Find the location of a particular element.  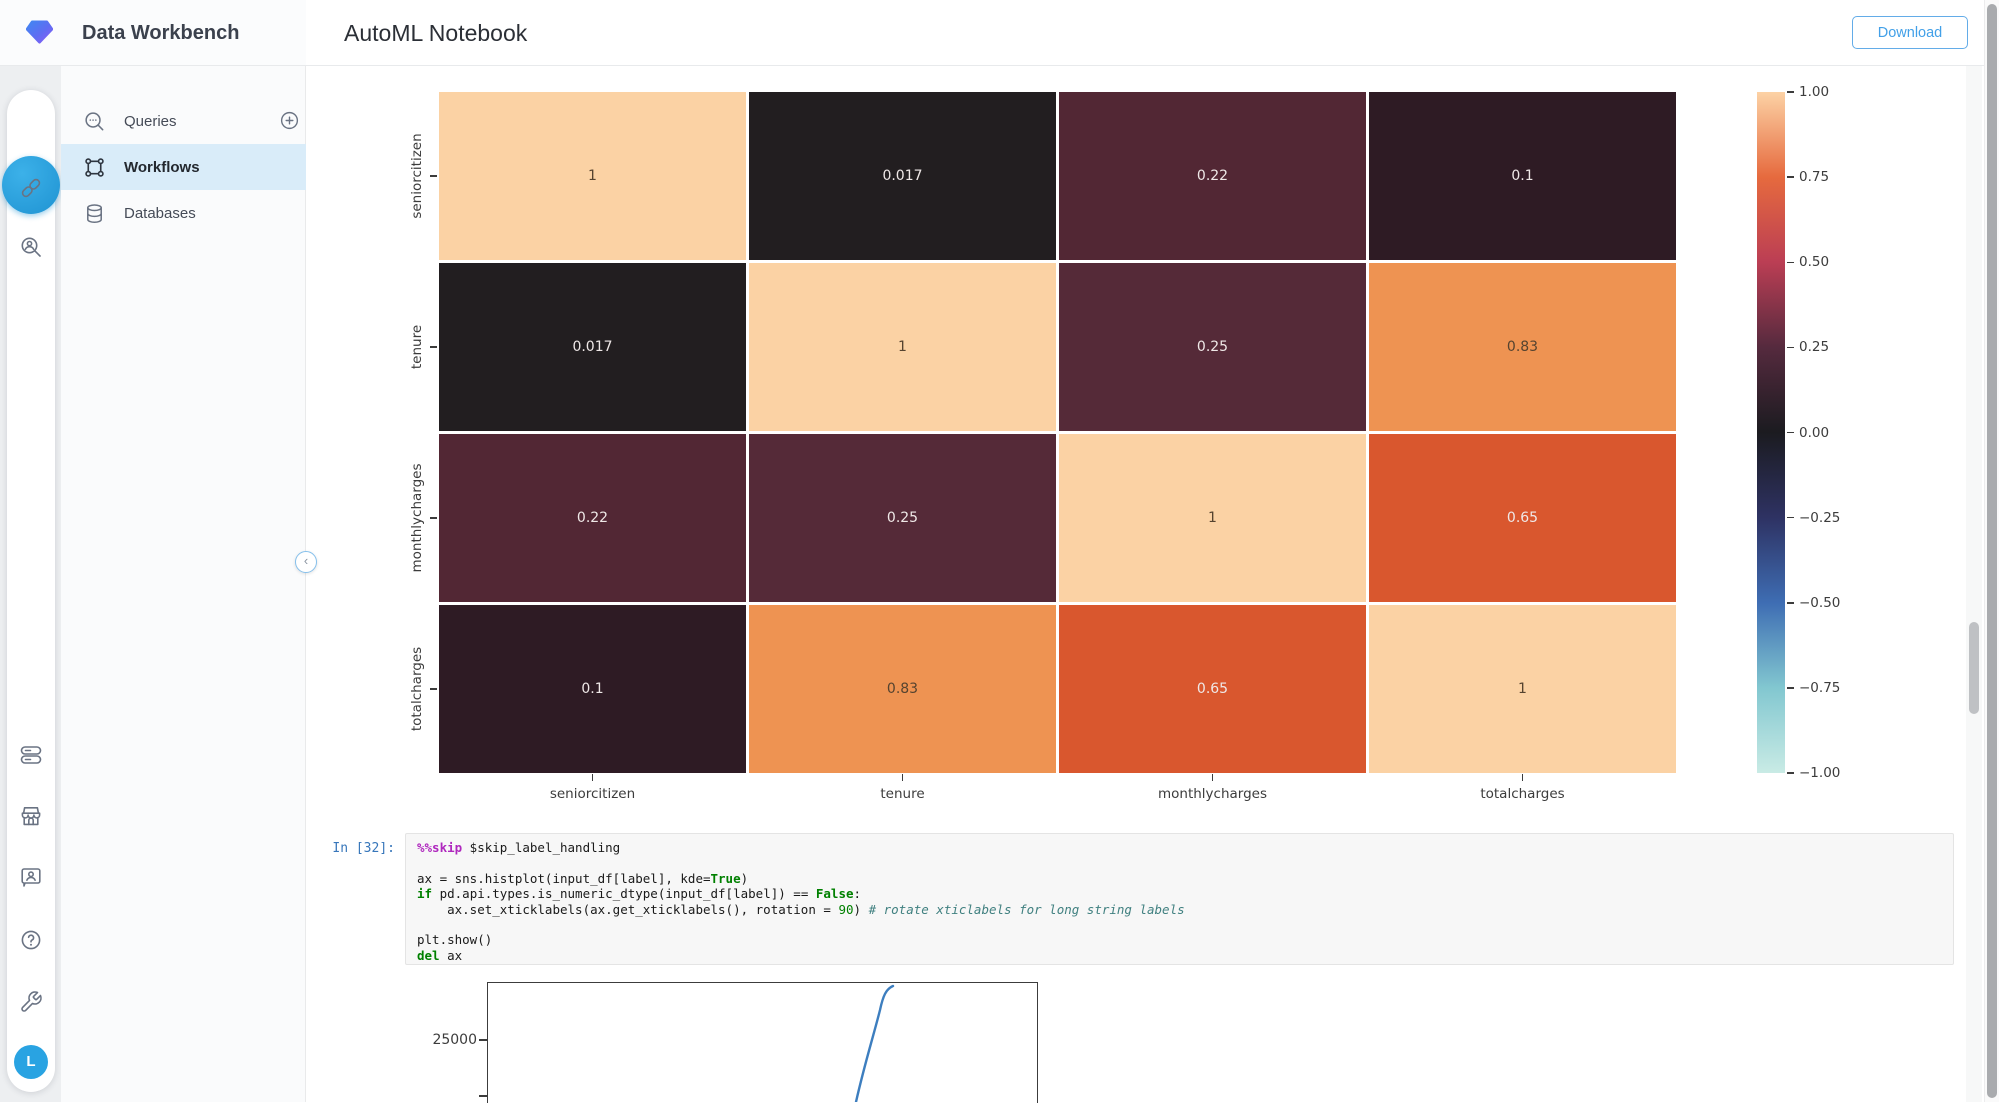

link-icon is located at coordinates (31, 188).